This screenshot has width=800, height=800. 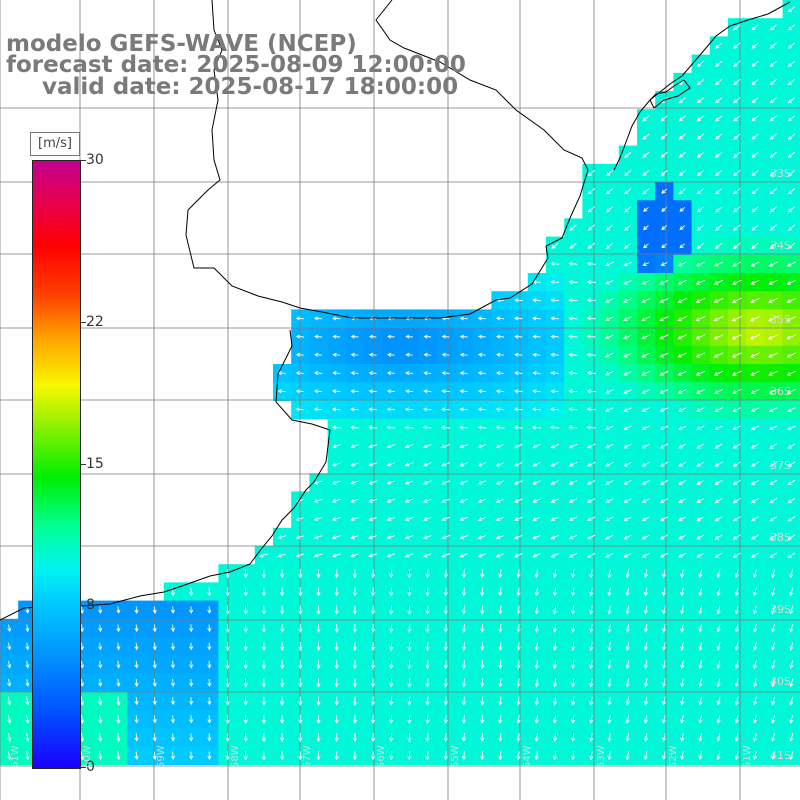 What do you see at coordinates (87, 756) in the screenshot?
I see `longitude-label: 60W` at bounding box center [87, 756].